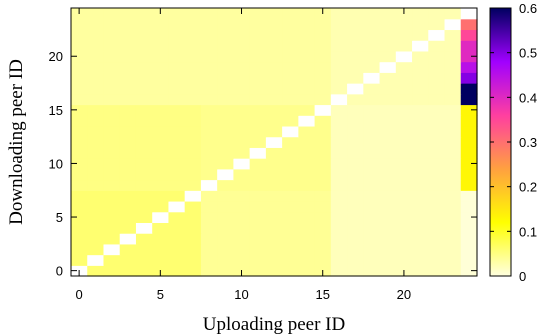 This screenshot has height=335, width=548. I want to click on y-axis-label: Downloading peer ID, so click(16, 142).